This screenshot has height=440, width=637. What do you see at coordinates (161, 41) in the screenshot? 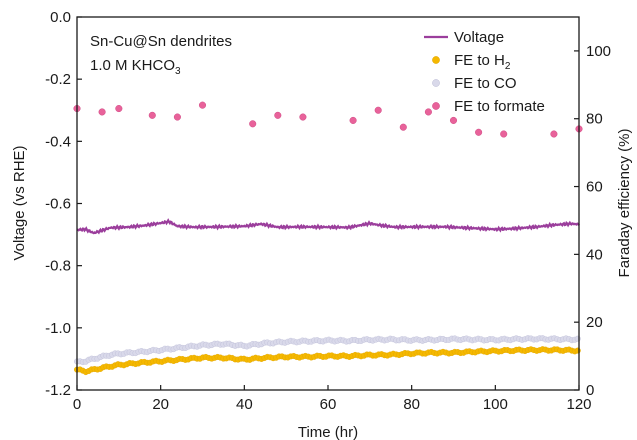
I see `annotation-line-1: Sn-Cu@Sn dendrites` at bounding box center [161, 41].